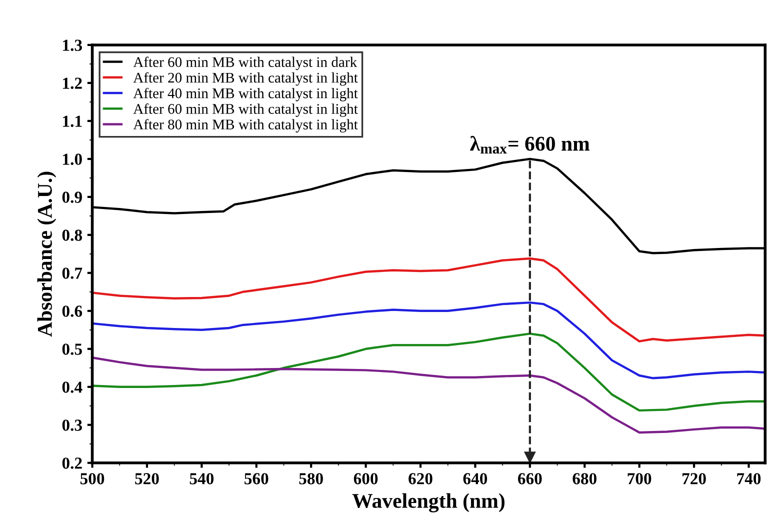 Image resolution: width=769 pixels, height=529 pixels. Describe the element at coordinates (640, 478) in the screenshot. I see `x-tick-label: 700` at that location.